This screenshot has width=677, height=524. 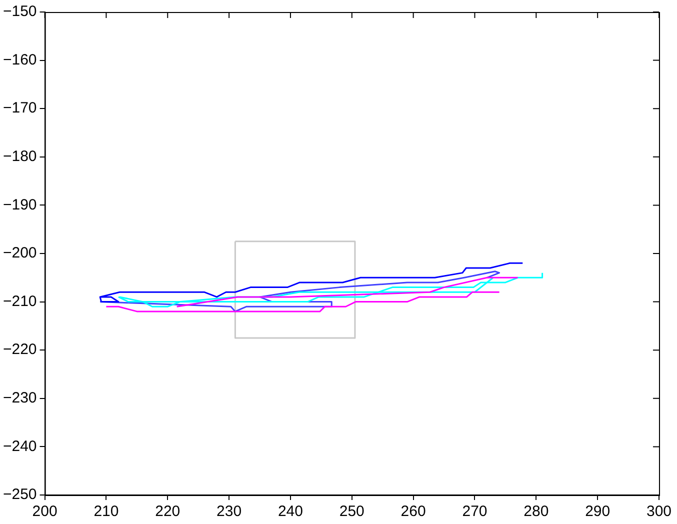 I want to click on x-tick-label: 220, so click(x=167, y=511).